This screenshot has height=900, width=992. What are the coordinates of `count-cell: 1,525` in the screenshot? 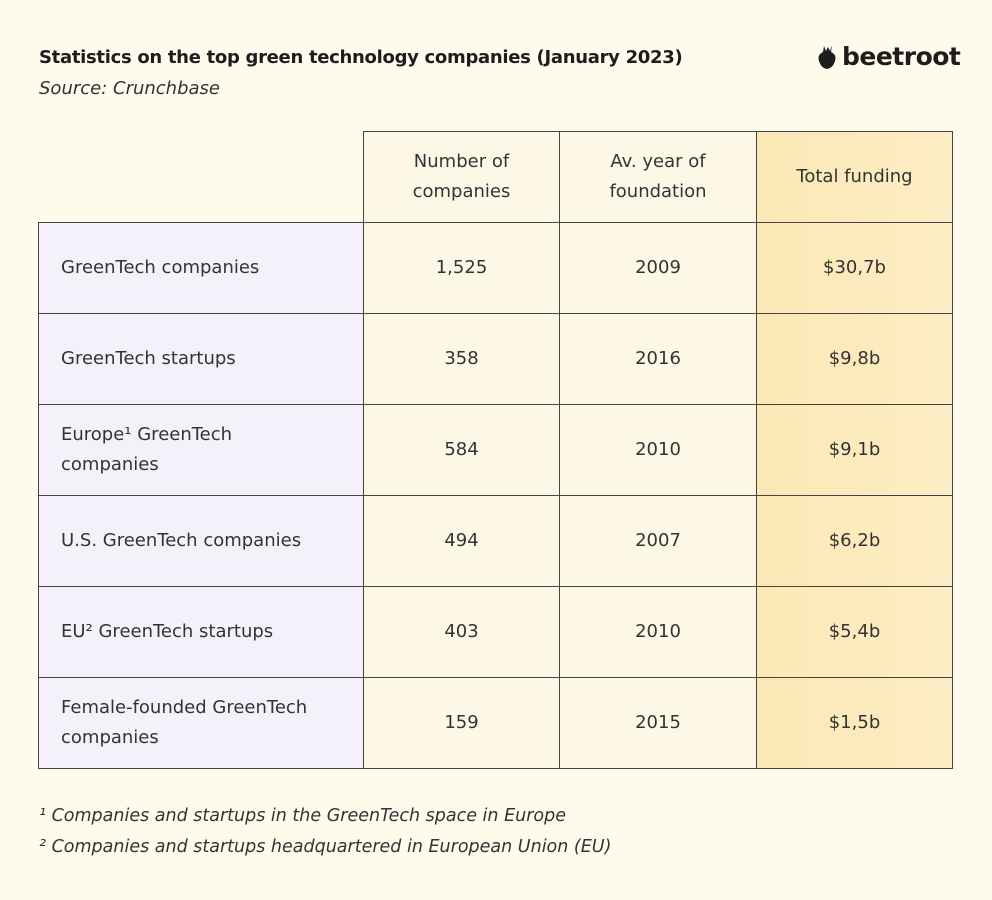 It's located at (461, 268).